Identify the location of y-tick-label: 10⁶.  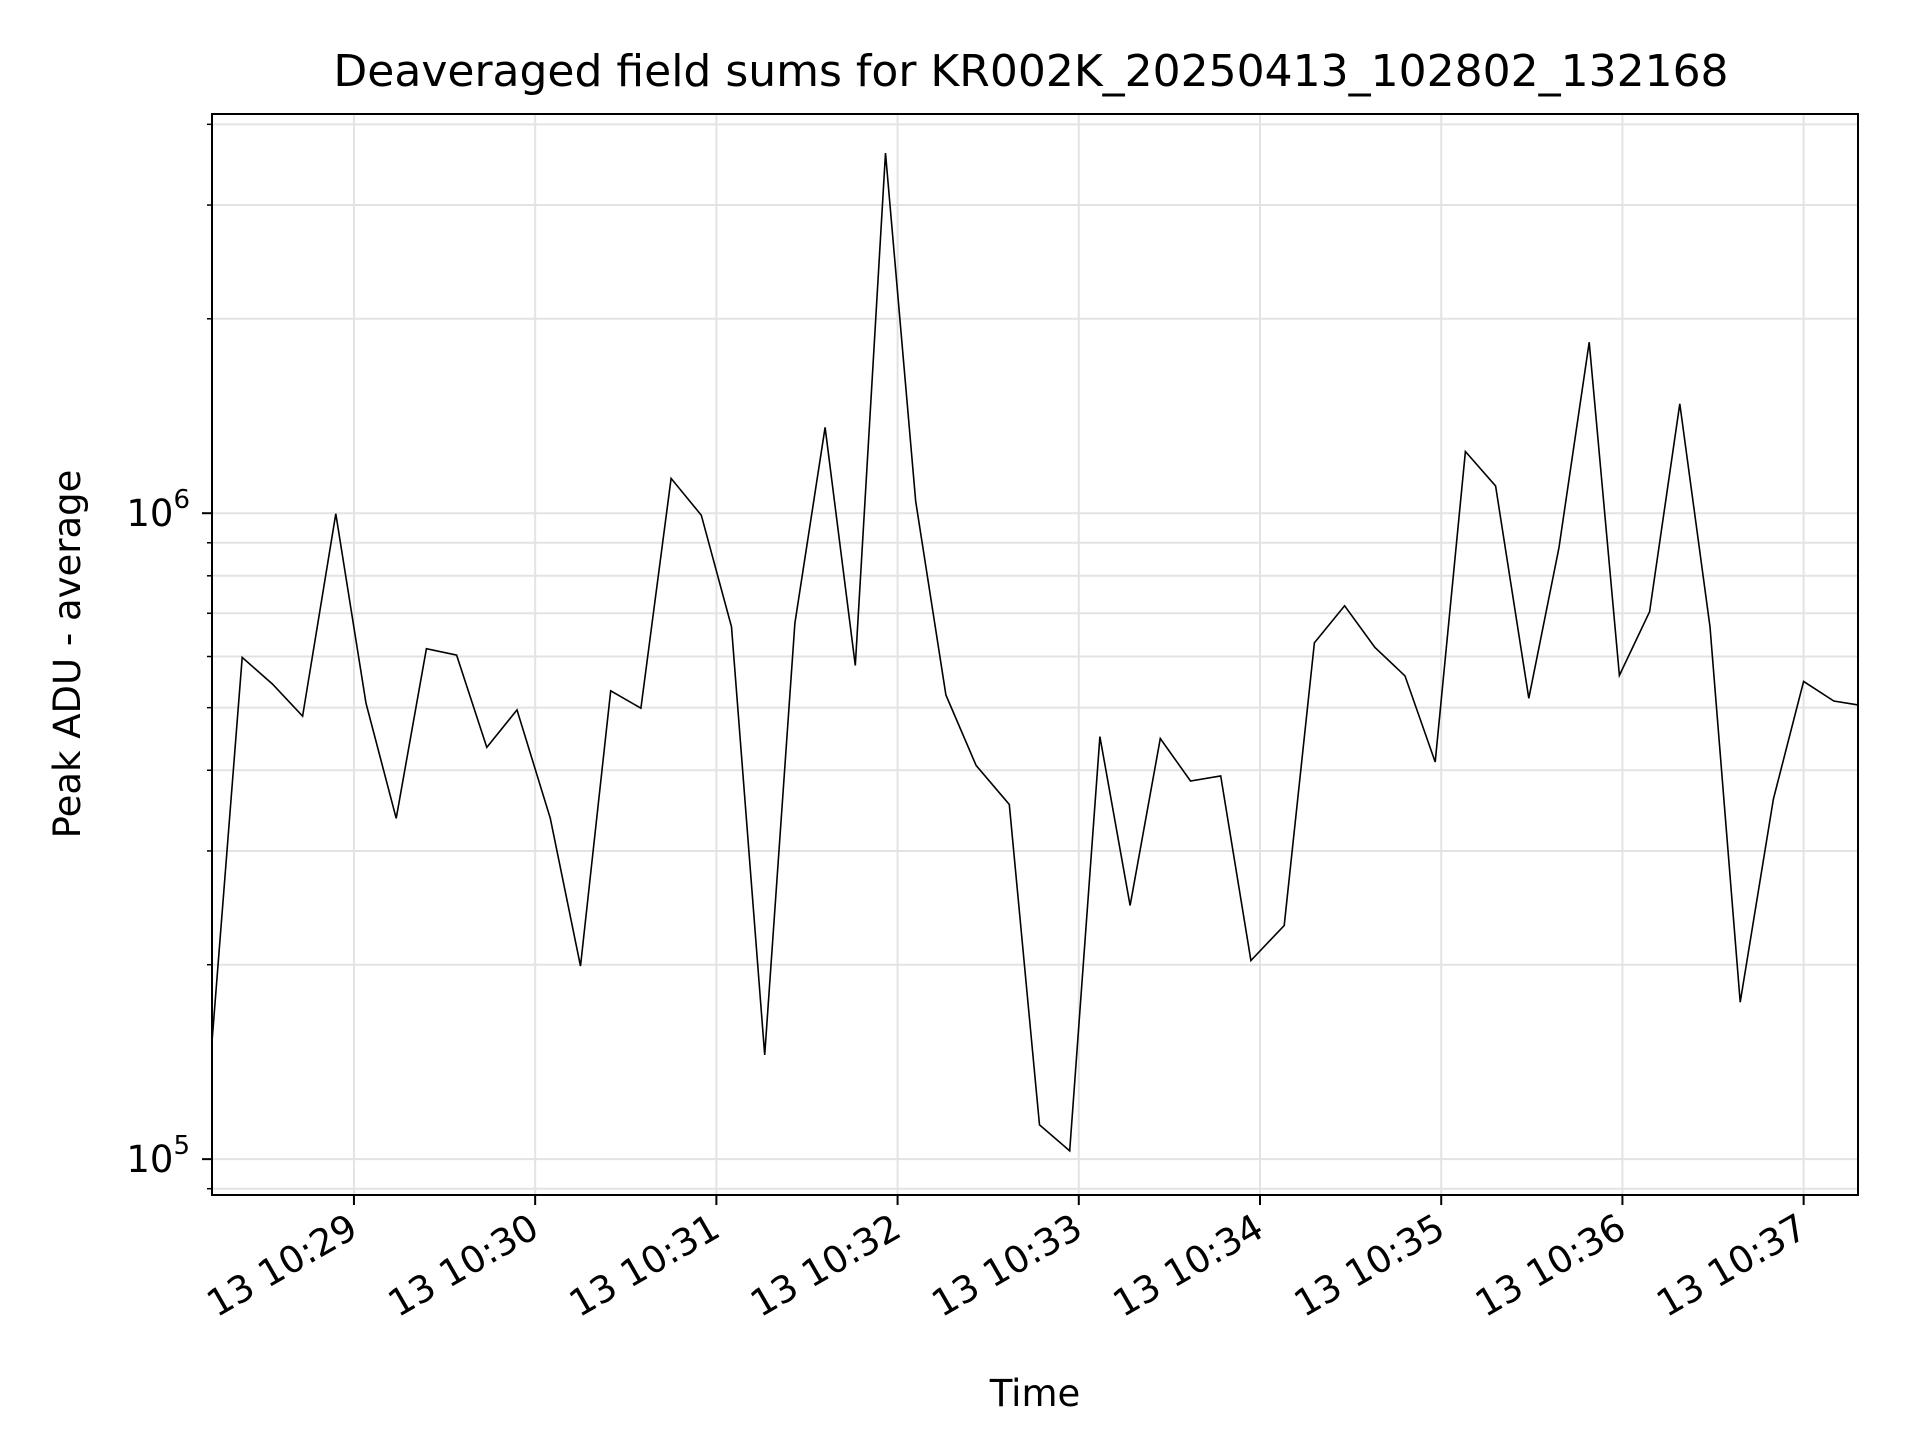
(158, 510).